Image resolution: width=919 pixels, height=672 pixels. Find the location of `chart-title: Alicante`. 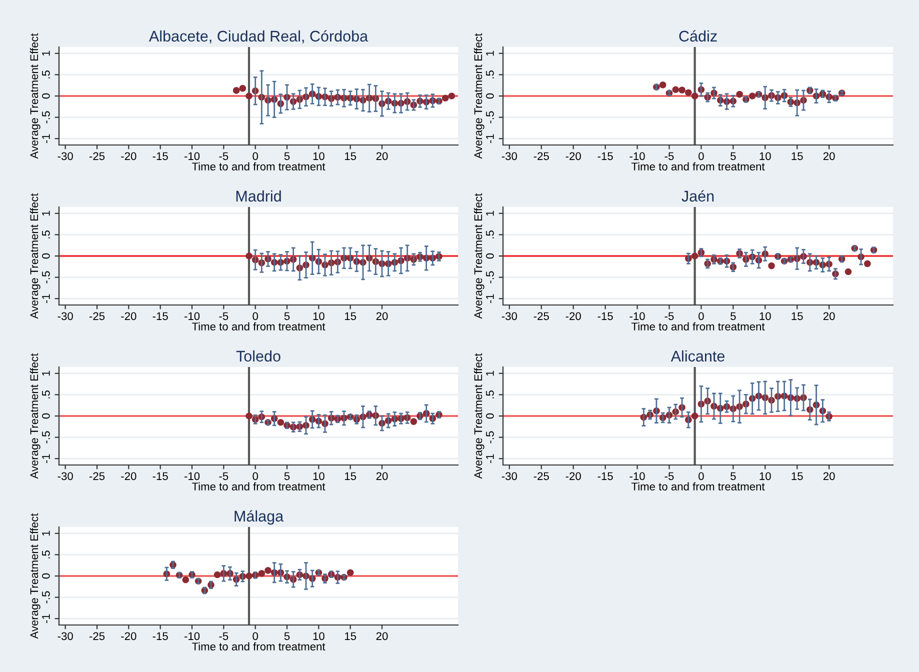

chart-title: Alicante is located at coordinates (697, 356).